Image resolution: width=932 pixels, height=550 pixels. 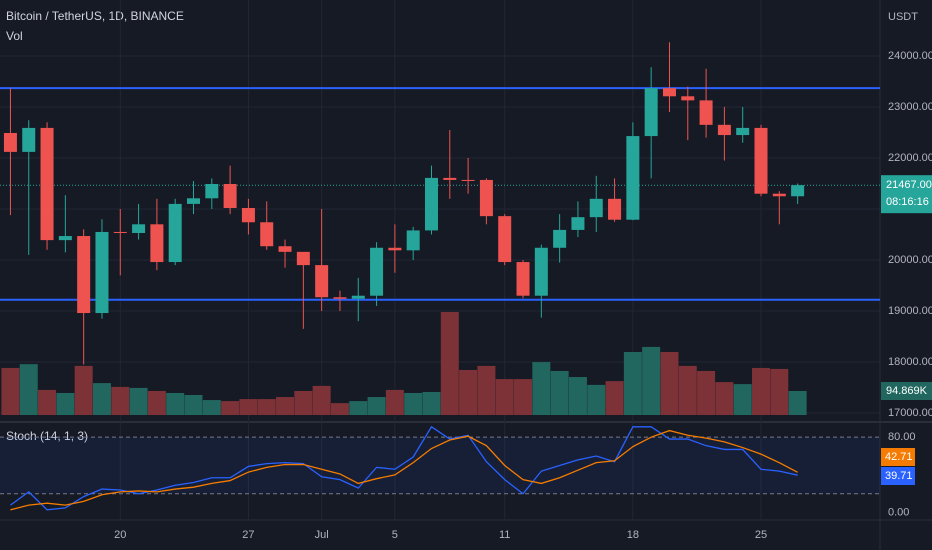 What do you see at coordinates (14, 36) in the screenshot?
I see `volume-title: Vol` at bounding box center [14, 36].